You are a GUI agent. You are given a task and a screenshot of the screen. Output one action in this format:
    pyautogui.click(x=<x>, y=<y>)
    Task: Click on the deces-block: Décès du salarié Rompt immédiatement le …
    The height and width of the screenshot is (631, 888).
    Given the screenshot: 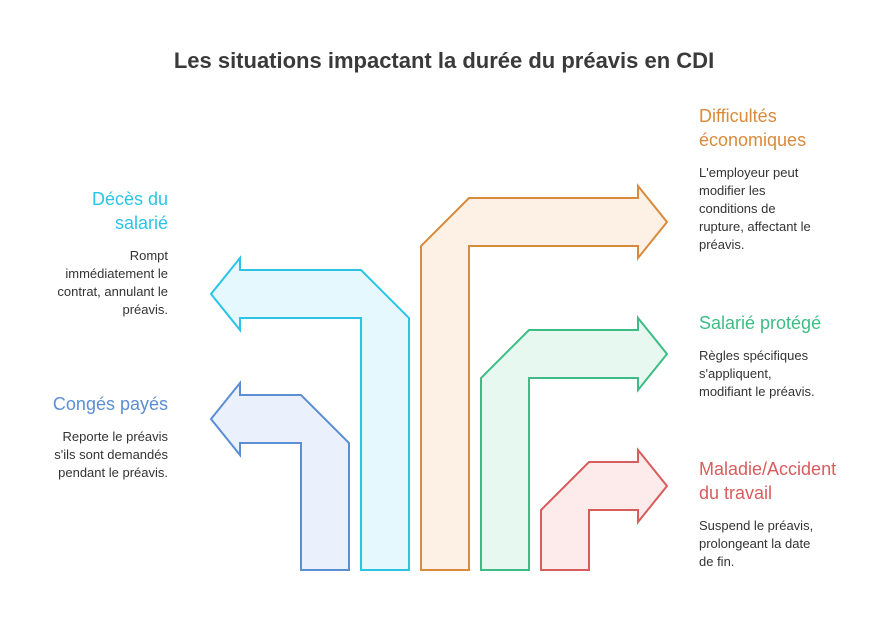 What is the action you would take?
    pyautogui.click(x=93, y=253)
    